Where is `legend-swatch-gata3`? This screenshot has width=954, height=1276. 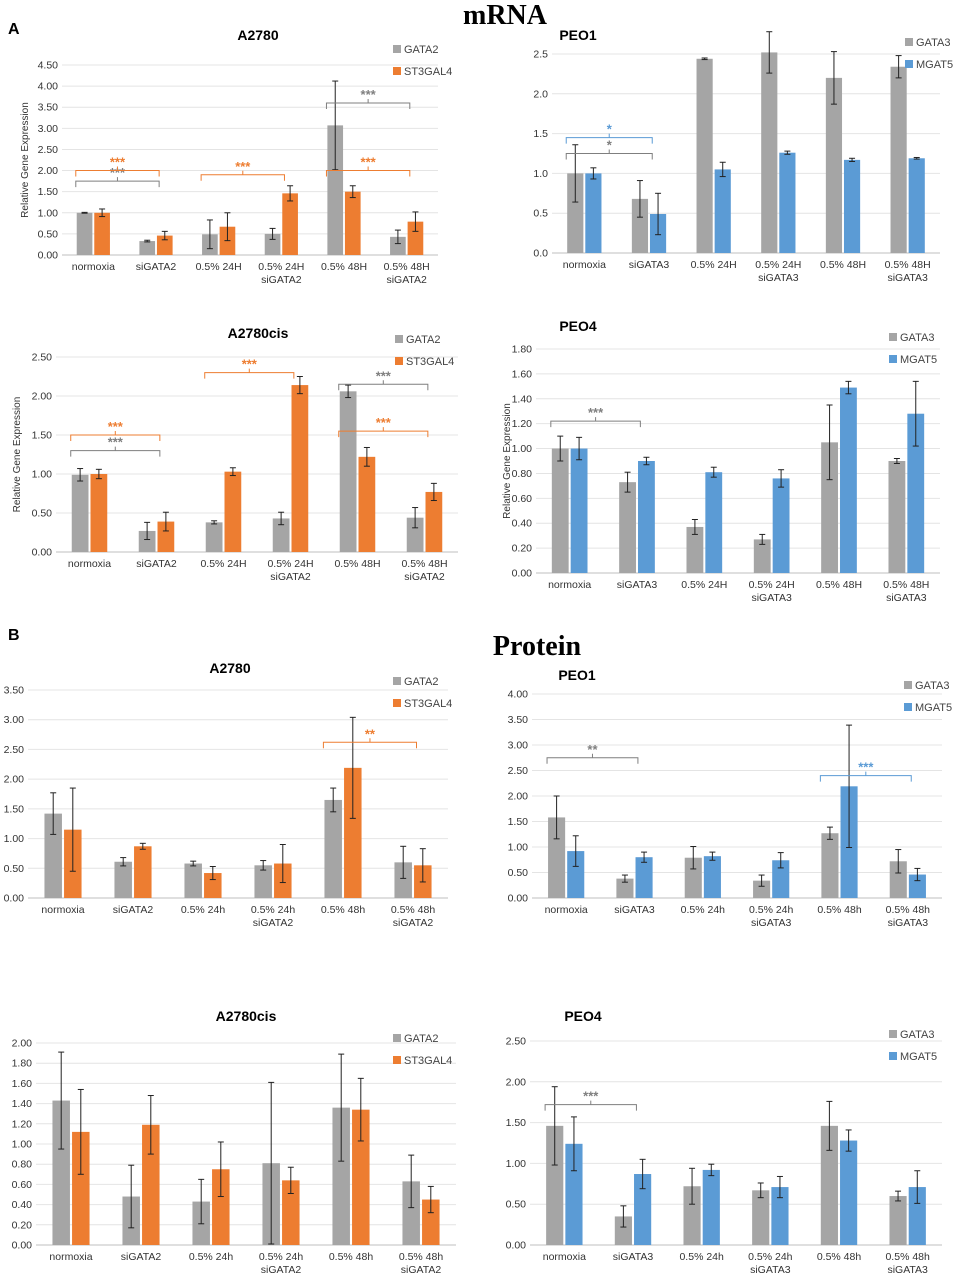 legend-swatch-gata3 is located at coordinates (893, 337).